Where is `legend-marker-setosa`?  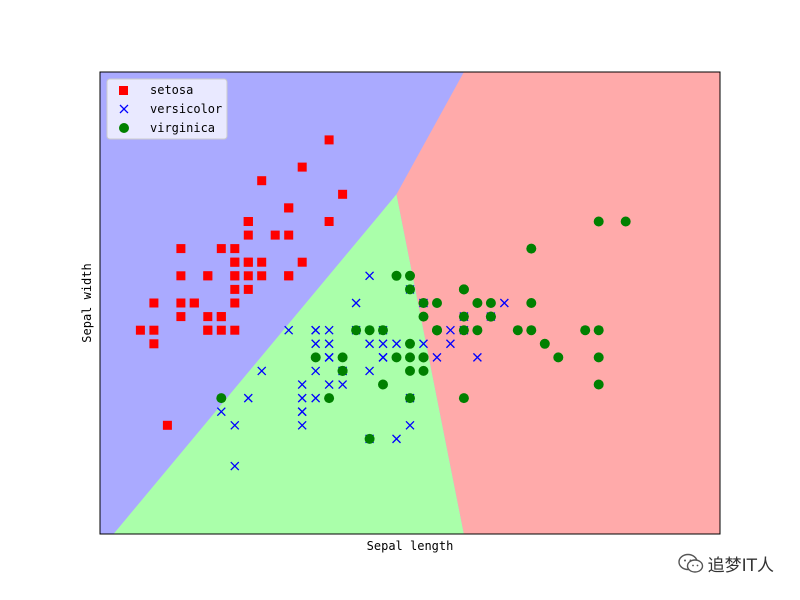
legend-marker-setosa is located at coordinates (123, 90).